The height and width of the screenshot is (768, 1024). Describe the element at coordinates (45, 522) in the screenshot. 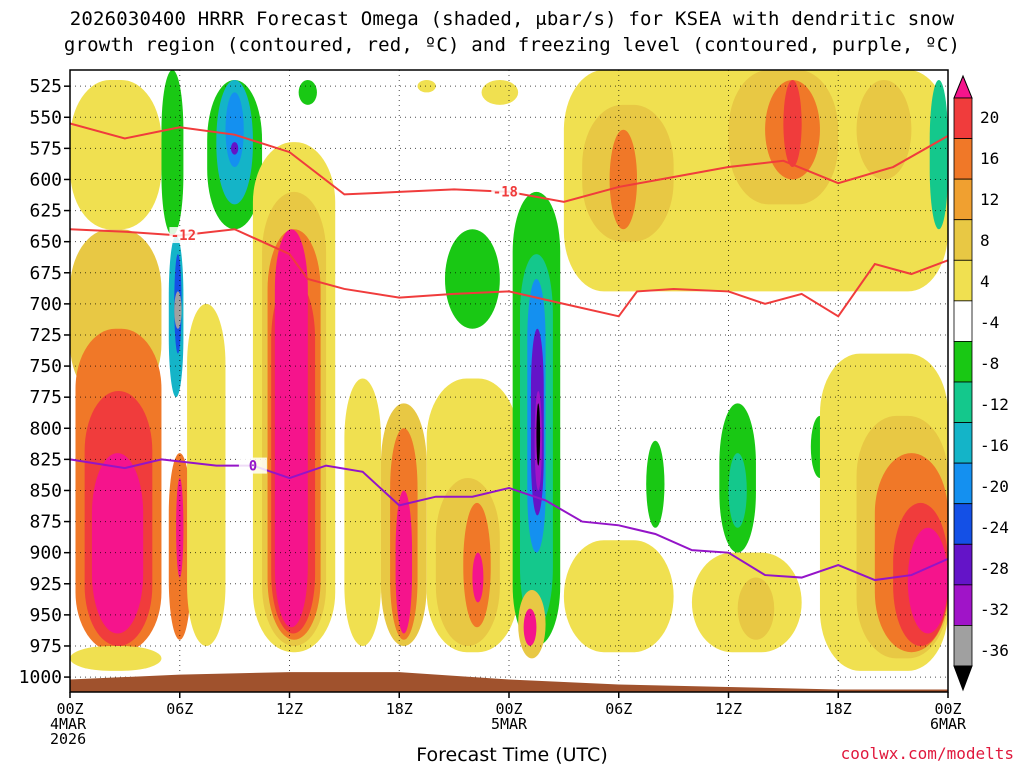

I see `y-tick-label-875: 875` at that location.